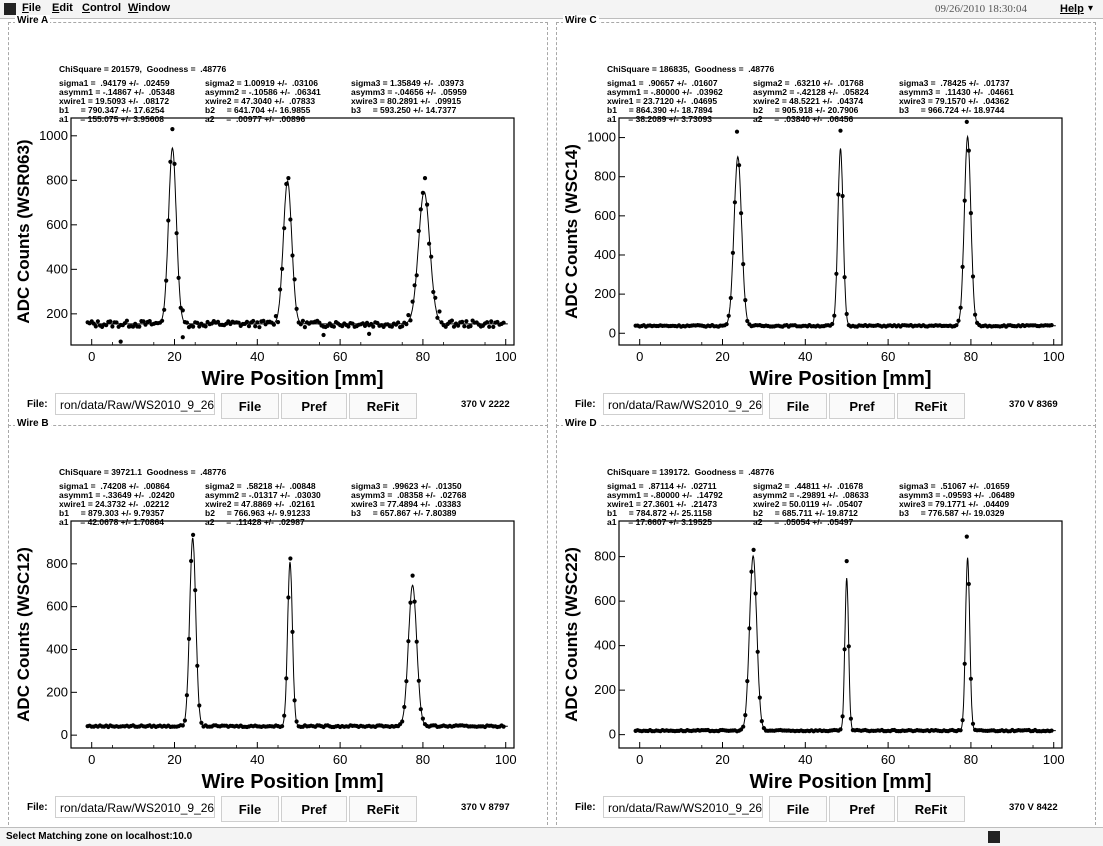  Describe the element at coordinates (808, 486) in the screenshot. I see `fit-param: sigma2 = .44811 +/- .01678` at that location.